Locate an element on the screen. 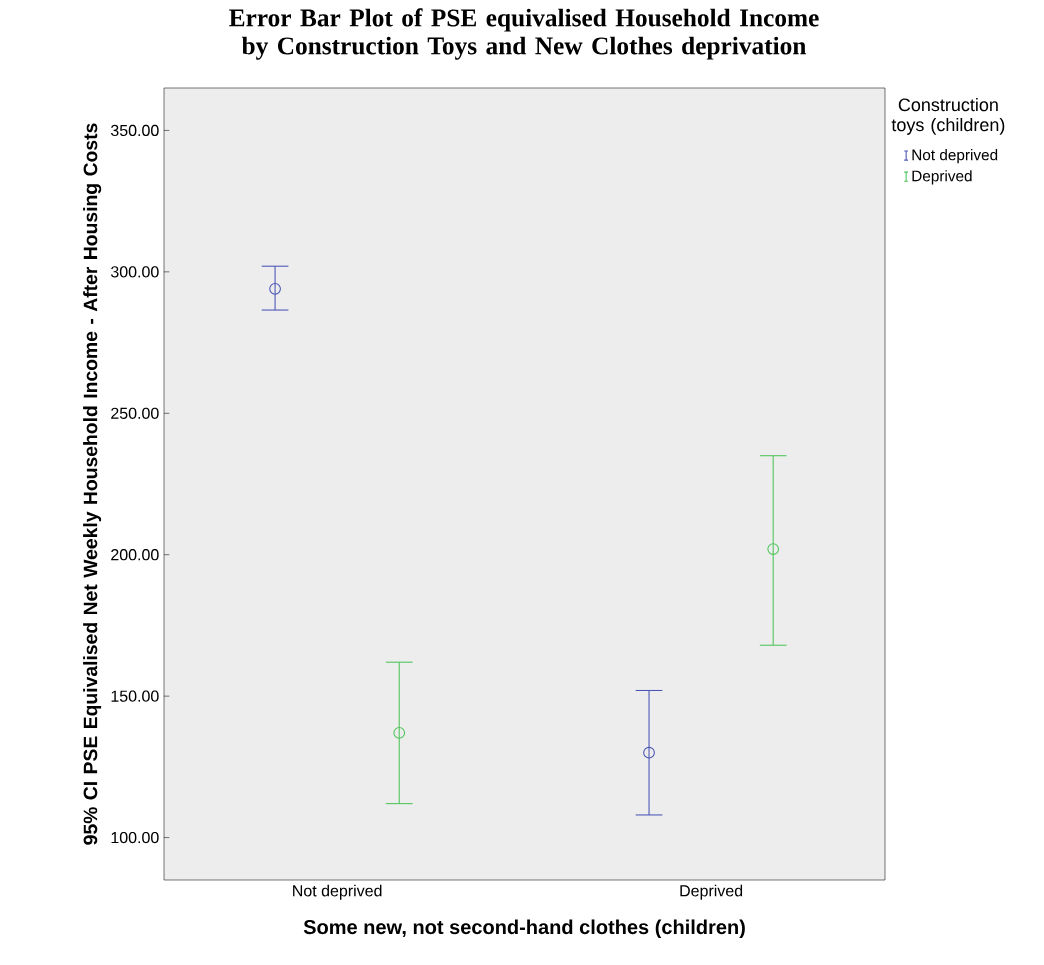  x-axis-title: Some new, not second-hand clothes (children) is located at coordinates (524, 929).